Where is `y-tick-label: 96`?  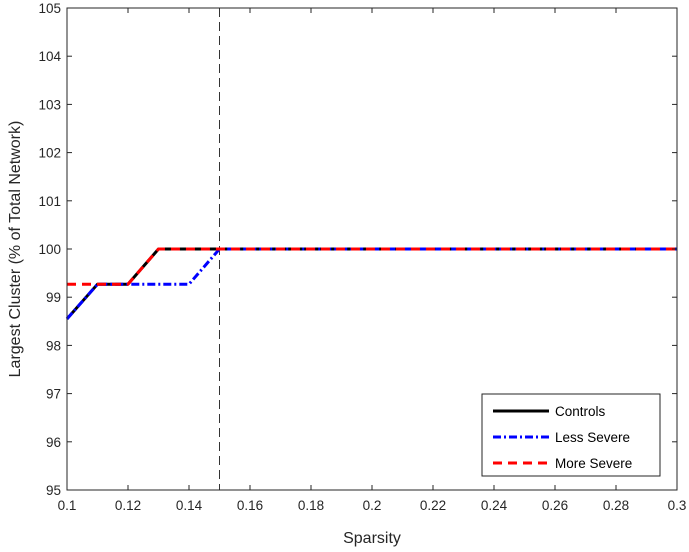
y-tick-label: 96 is located at coordinates (53, 442).